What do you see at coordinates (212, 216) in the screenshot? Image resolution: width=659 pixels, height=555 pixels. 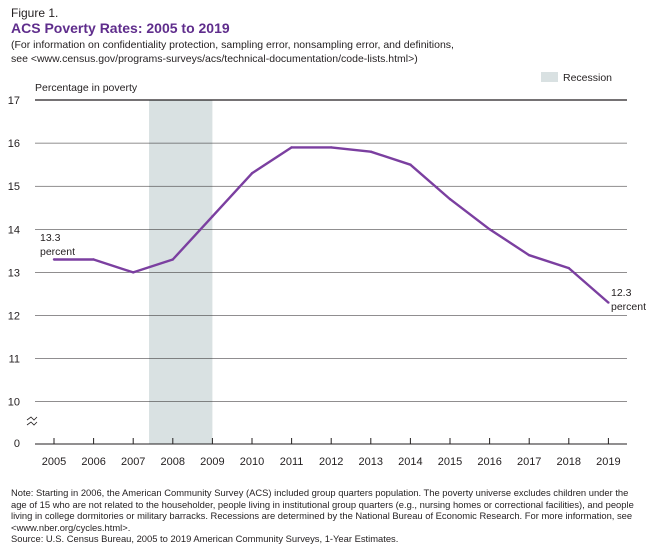 I see `data-point-2009` at bounding box center [212, 216].